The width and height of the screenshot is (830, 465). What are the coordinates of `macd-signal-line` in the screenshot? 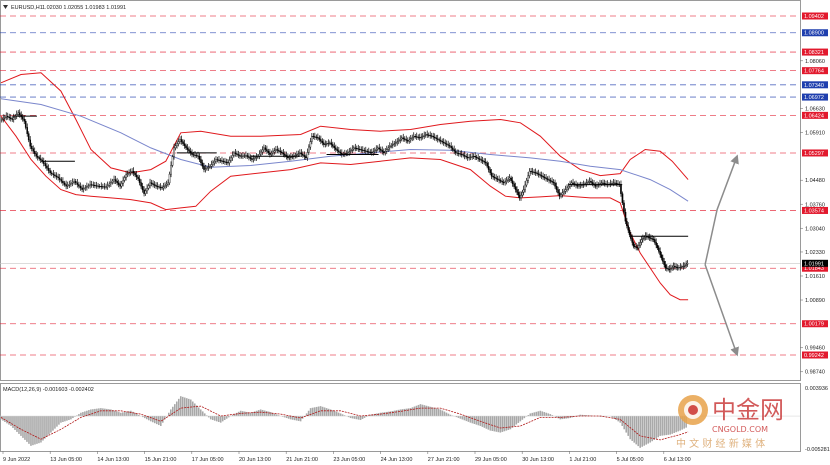 It's located at (344, 423).